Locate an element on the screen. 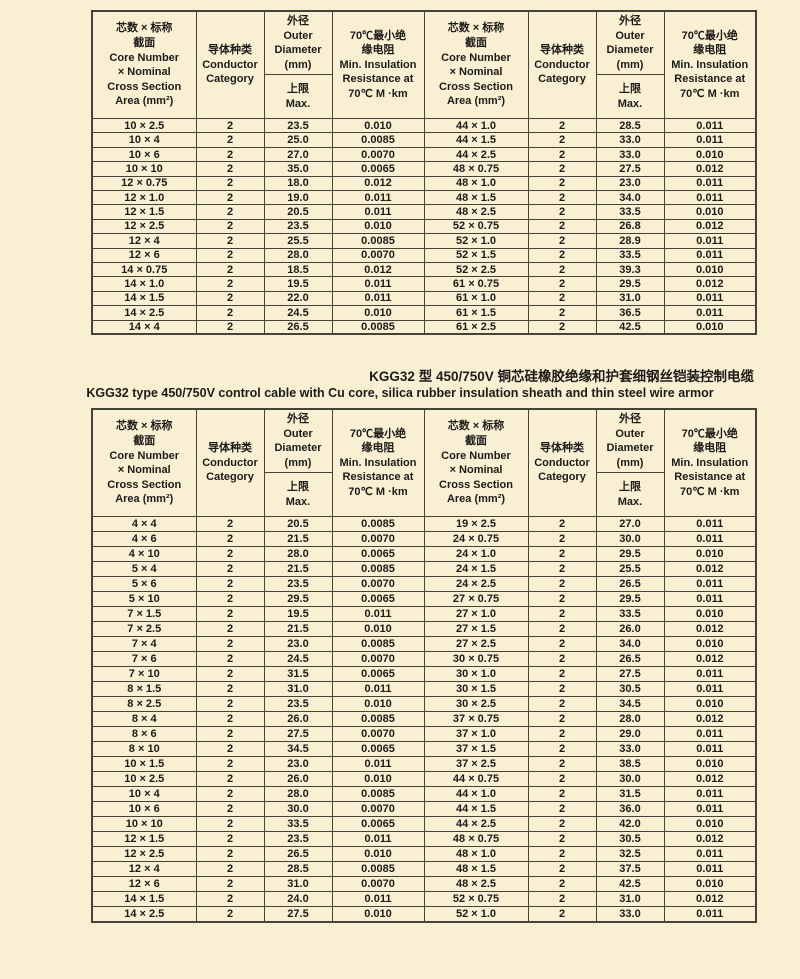 Image resolution: width=800 pixels, height=979 pixels. col-header-conductor: 导体种类 Conductor Category is located at coordinates (230, 463).